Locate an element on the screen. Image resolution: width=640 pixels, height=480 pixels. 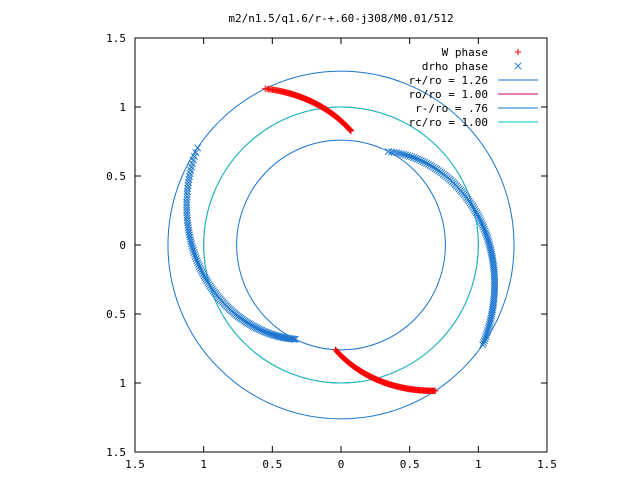
y-tick-label: 1 is located at coordinates (122, 383).